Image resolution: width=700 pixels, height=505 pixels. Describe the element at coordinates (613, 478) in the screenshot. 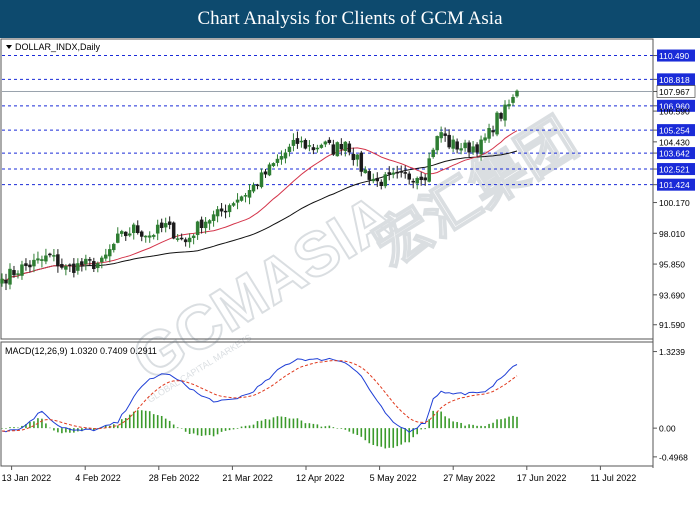

I see `x-tick-label: 11 Jul 2022` at that location.